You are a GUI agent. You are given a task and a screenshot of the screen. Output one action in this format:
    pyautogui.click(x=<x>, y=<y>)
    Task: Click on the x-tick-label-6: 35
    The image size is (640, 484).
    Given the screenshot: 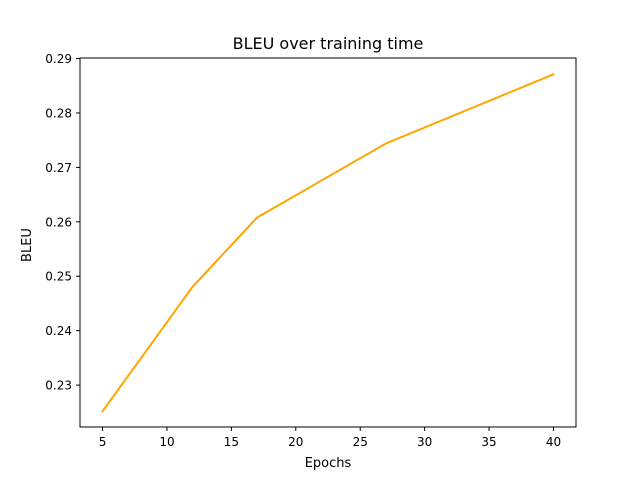 What is the action you would take?
    pyautogui.click(x=488, y=442)
    